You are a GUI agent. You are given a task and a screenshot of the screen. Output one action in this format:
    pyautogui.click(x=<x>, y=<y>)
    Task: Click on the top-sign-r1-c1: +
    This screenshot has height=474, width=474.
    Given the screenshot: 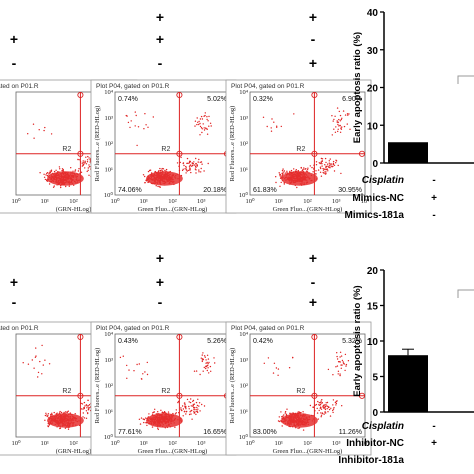 What is the action you would take?
    pyautogui.click(x=160, y=39)
    